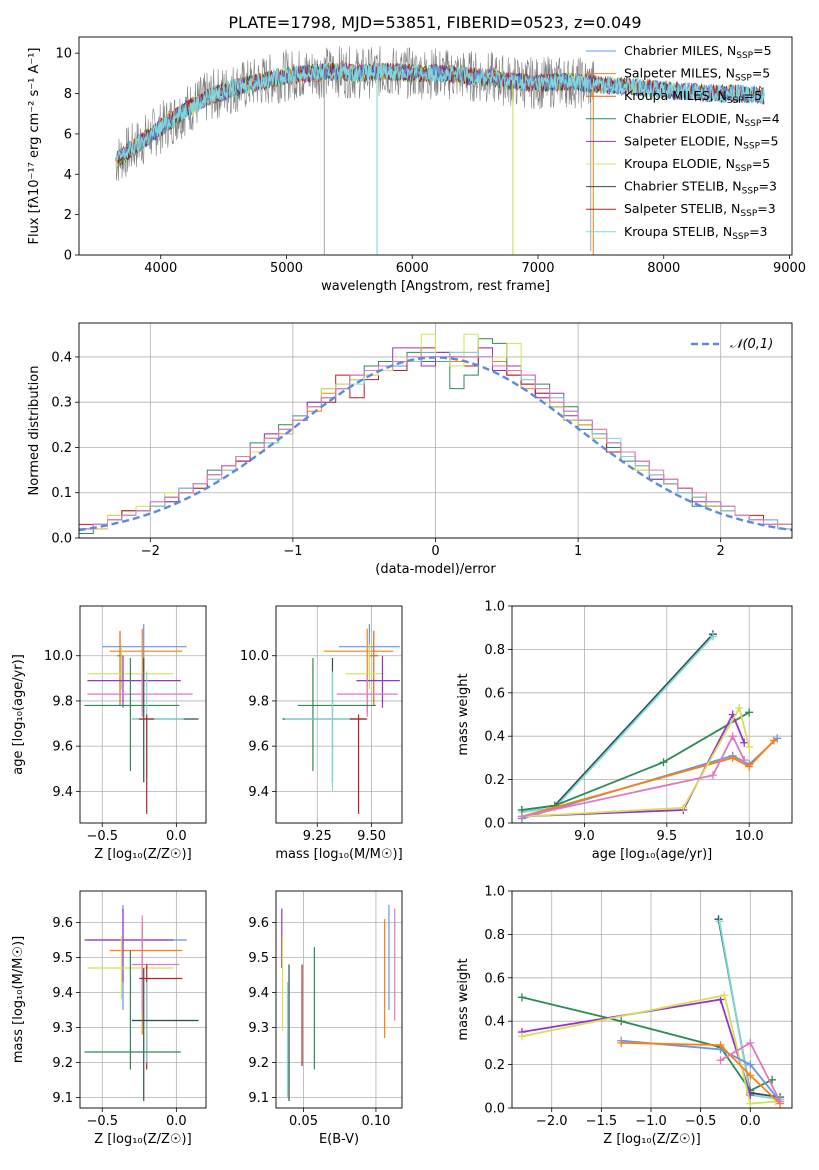 This screenshot has width=819, height=1170. Describe the element at coordinates (494, 1109) in the screenshot. I see `y-tick-label: 0.0` at that location.